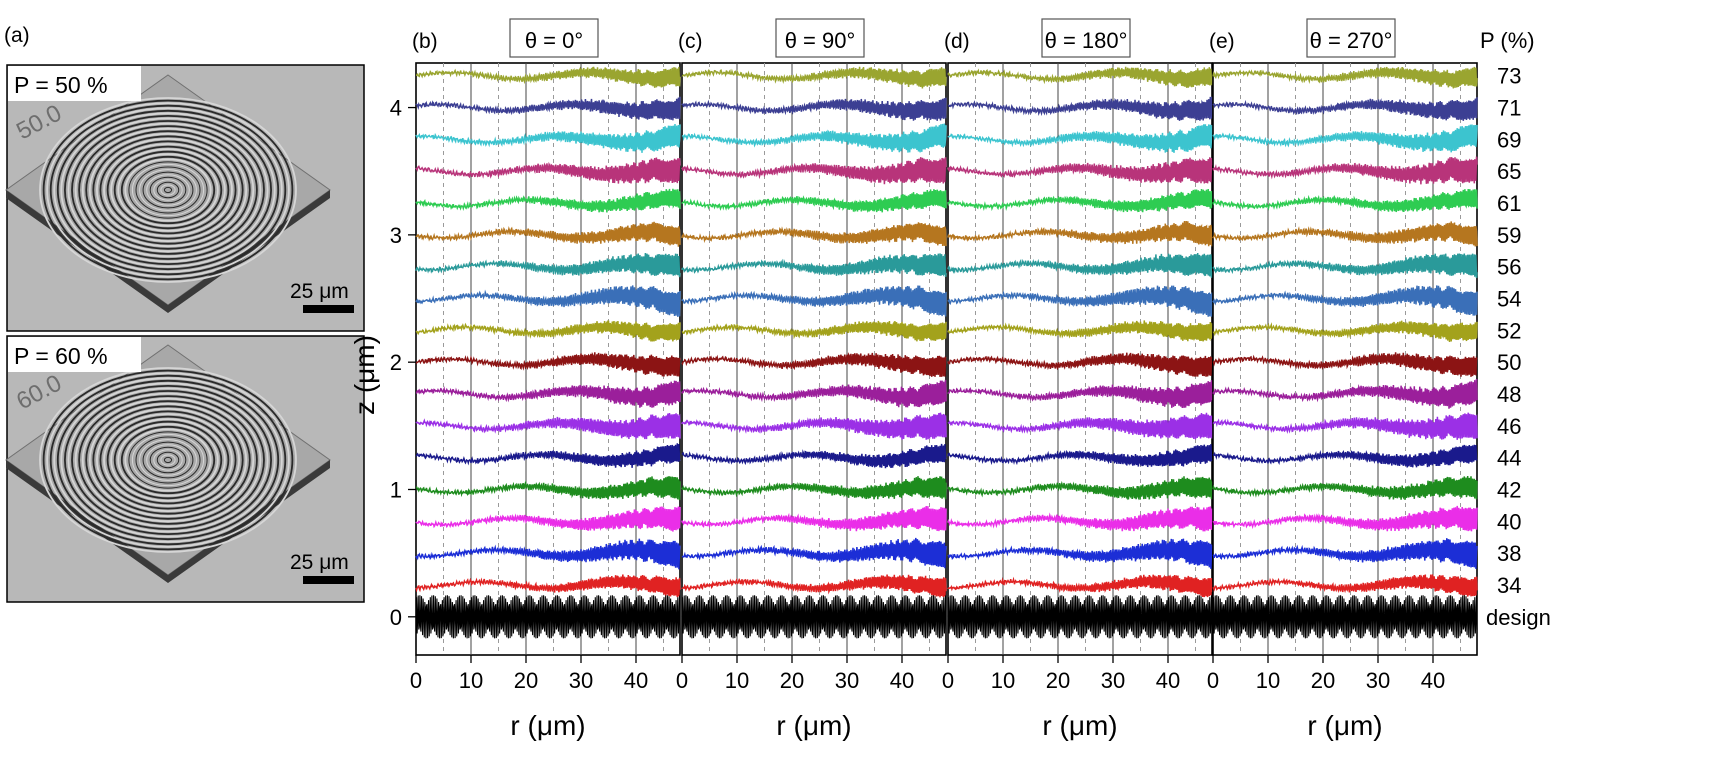  I want to click on sem-image-2-label: P = 60 %, so click(61, 356).